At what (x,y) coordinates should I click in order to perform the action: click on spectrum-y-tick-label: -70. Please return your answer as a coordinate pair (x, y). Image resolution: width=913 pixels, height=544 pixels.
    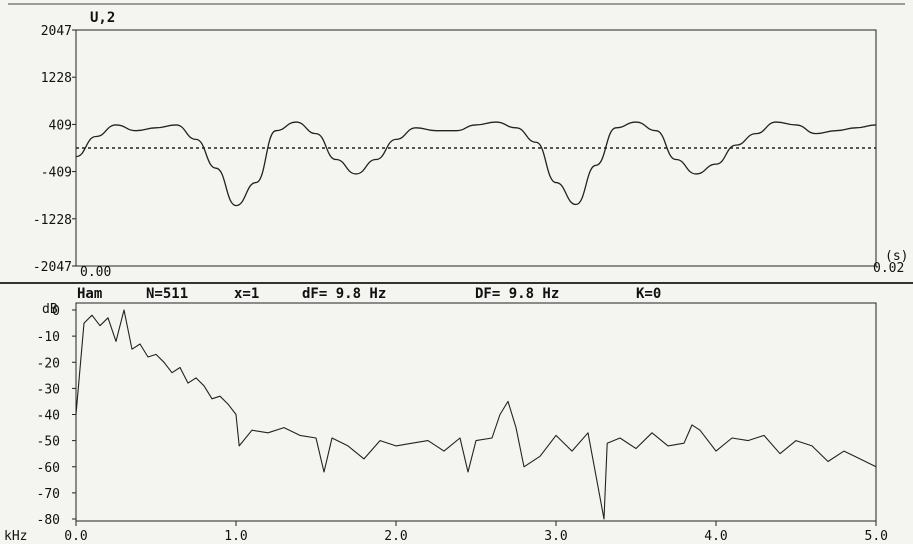
    Looking at the image, I should click on (48, 494).